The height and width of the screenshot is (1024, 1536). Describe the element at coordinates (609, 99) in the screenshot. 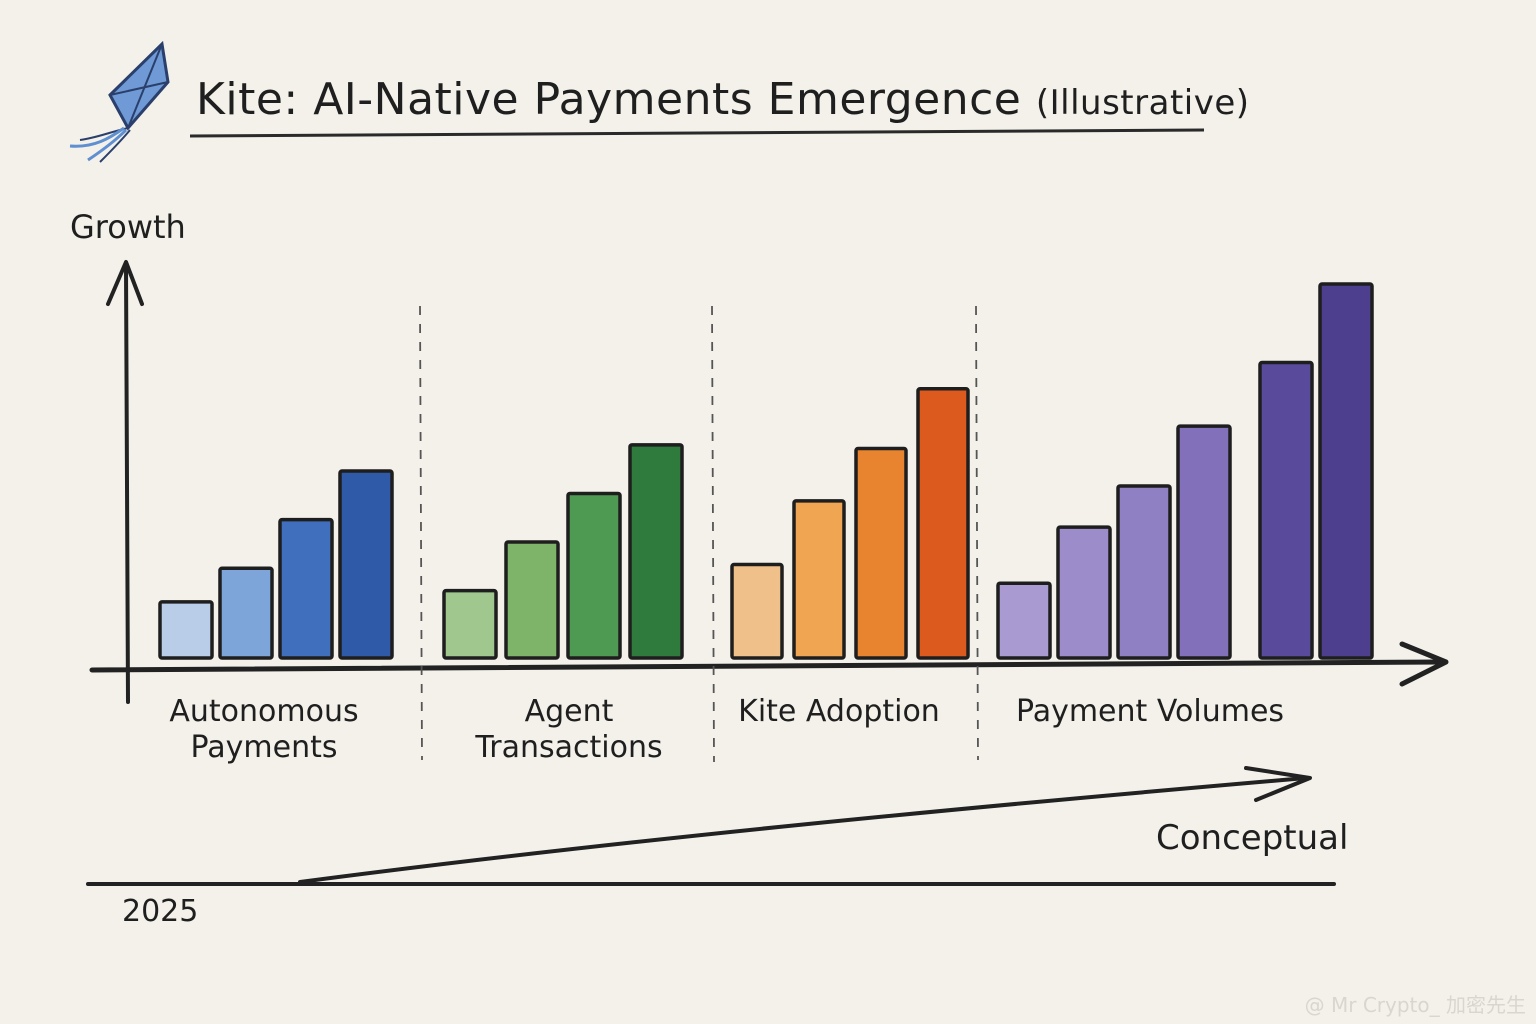

I see `title-main: Kite: AI-Native Payments Emergence` at that location.